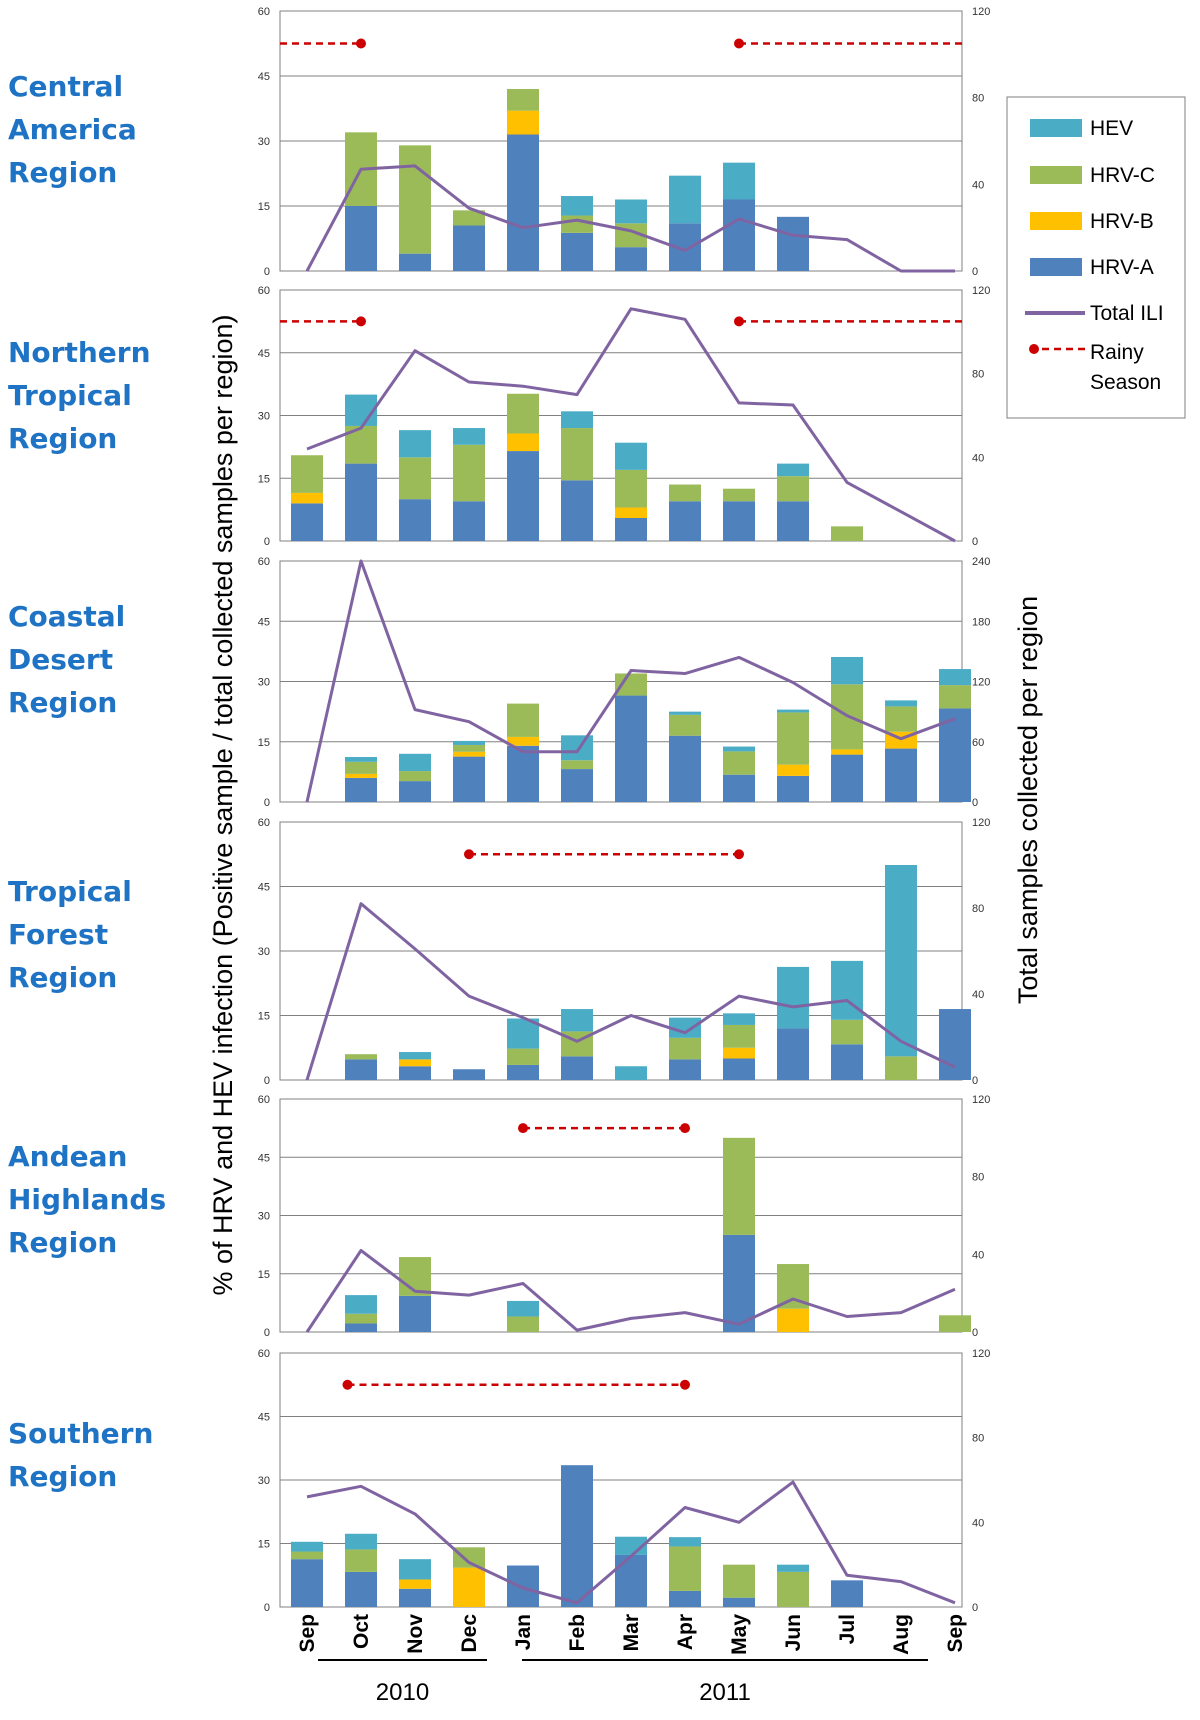  What do you see at coordinates (415, 1634) in the screenshot?
I see `month-label: Nov` at bounding box center [415, 1634].